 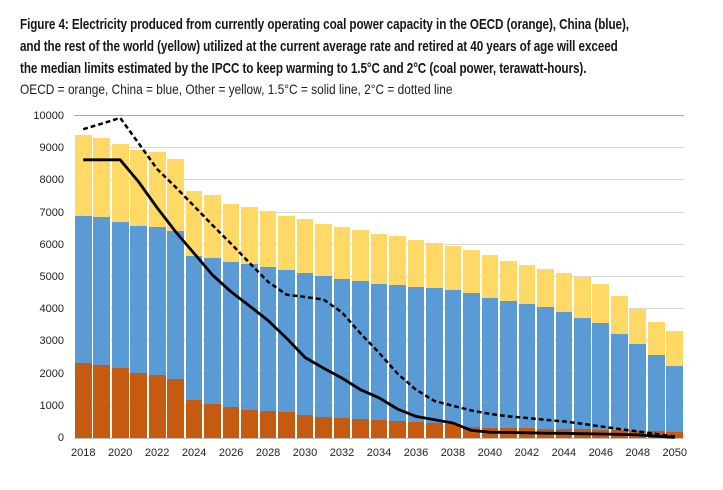 What do you see at coordinates (323, 250) in the screenshot?
I see `bar-segment-other-2031` at bounding box center [323, 250].